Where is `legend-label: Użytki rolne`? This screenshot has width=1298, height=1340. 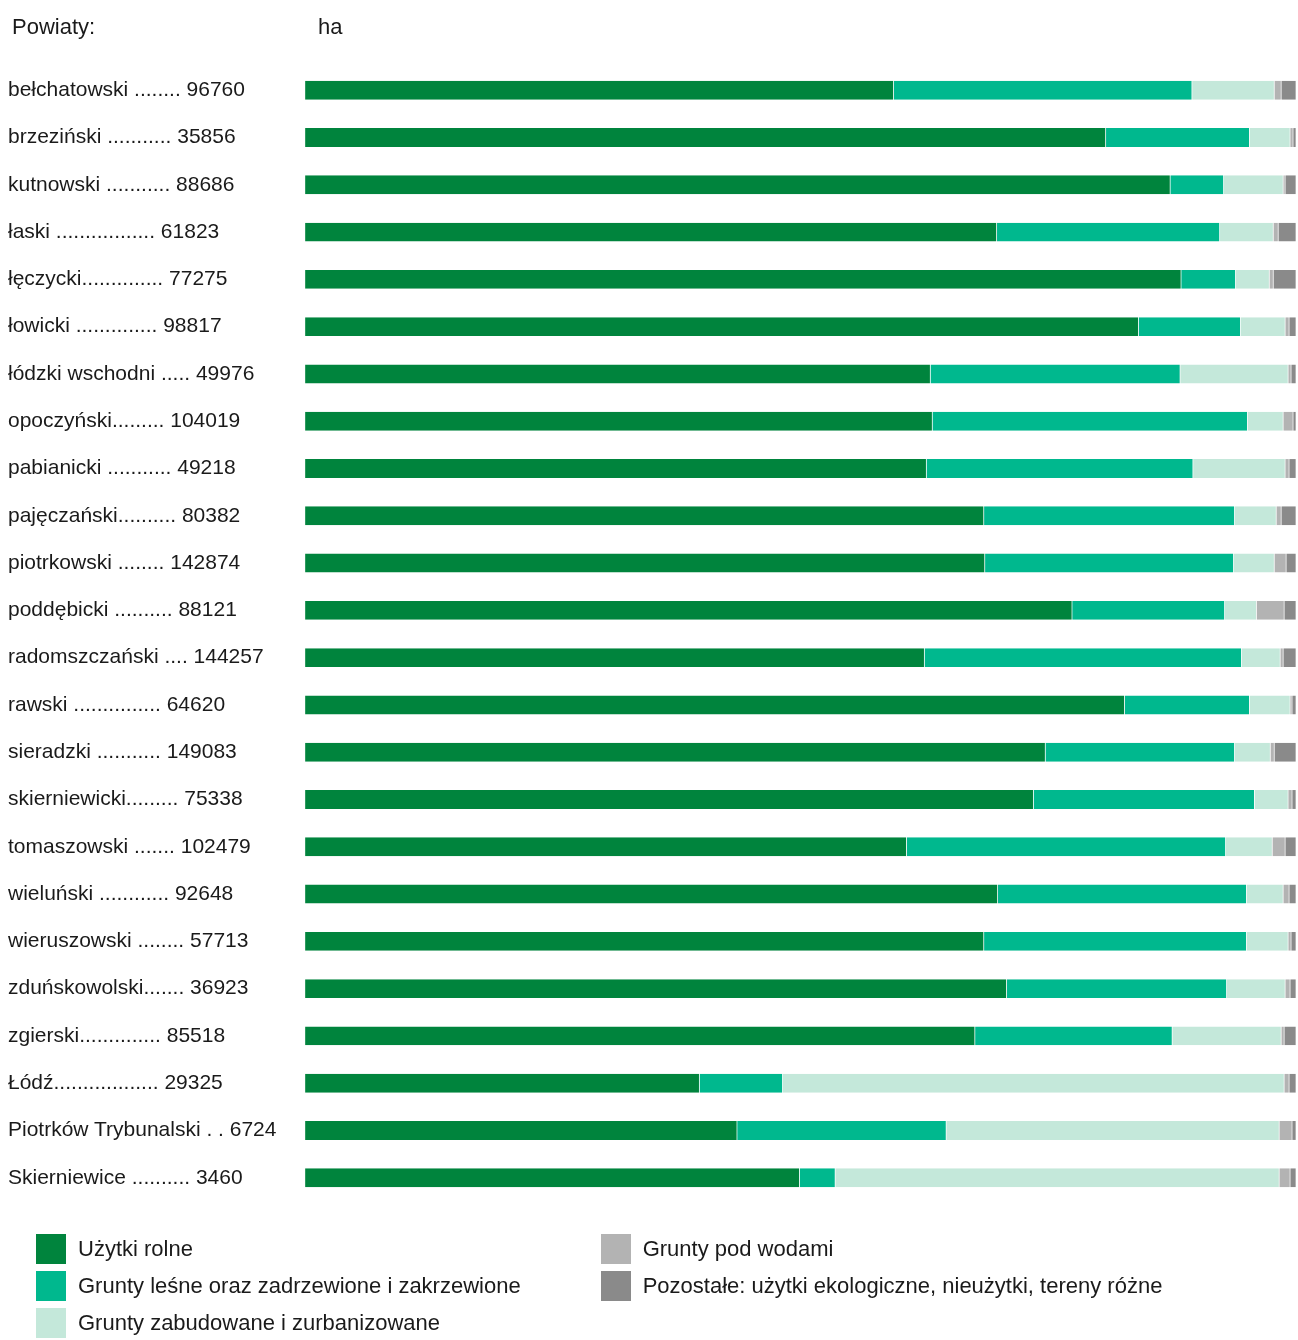
legend-label: Użytki rolne is located at coordinates (135, 1248).